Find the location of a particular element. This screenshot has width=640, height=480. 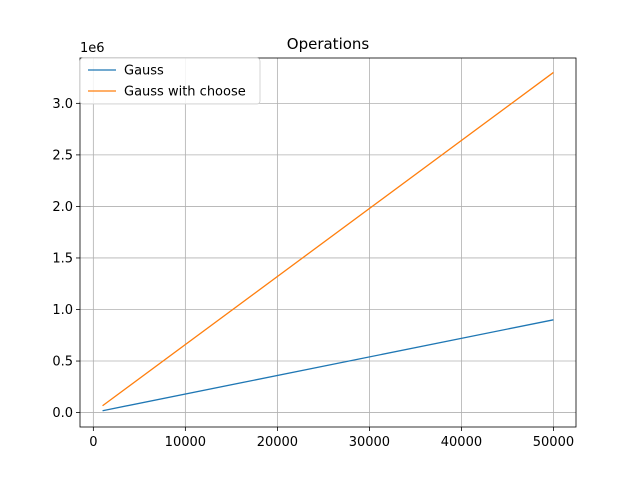

legend-box is located at coordinates (170, 81).